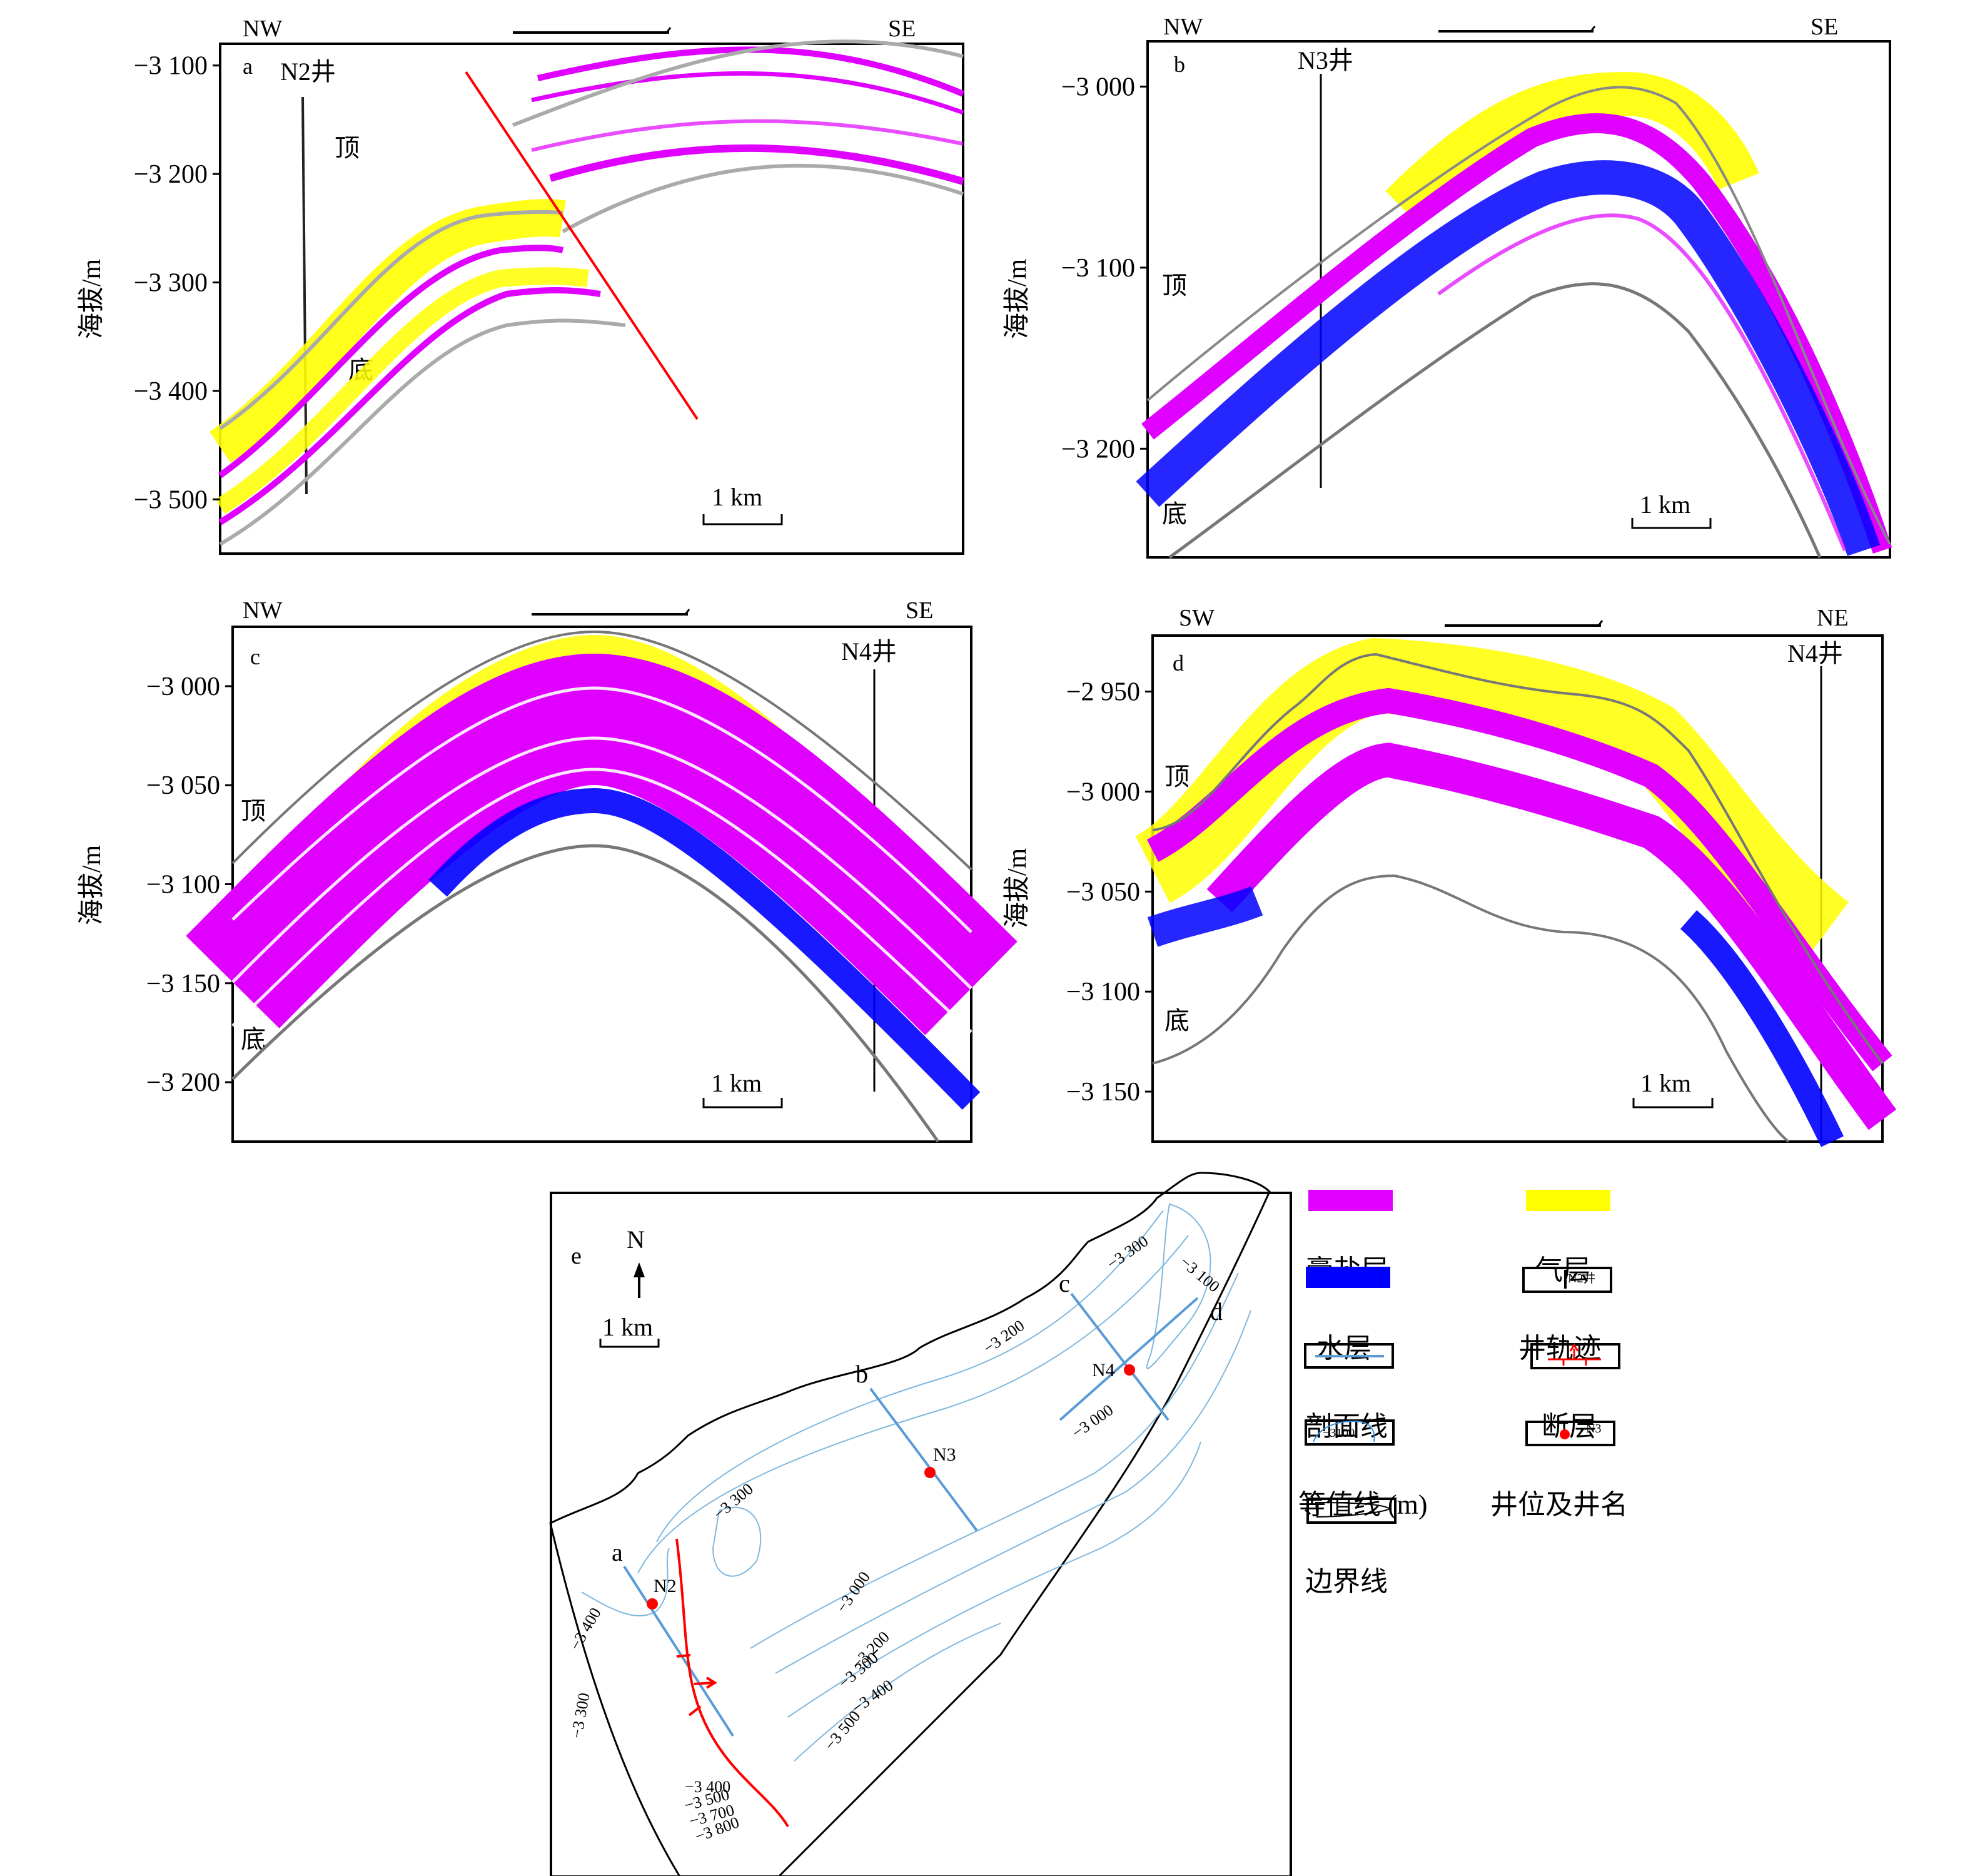 The height and width of the screenshot is (1876, 1970). What do you see at coordinates (636, 1239) in the screenshot?
I see `north-label: N` at bounding box center [636, 1239].